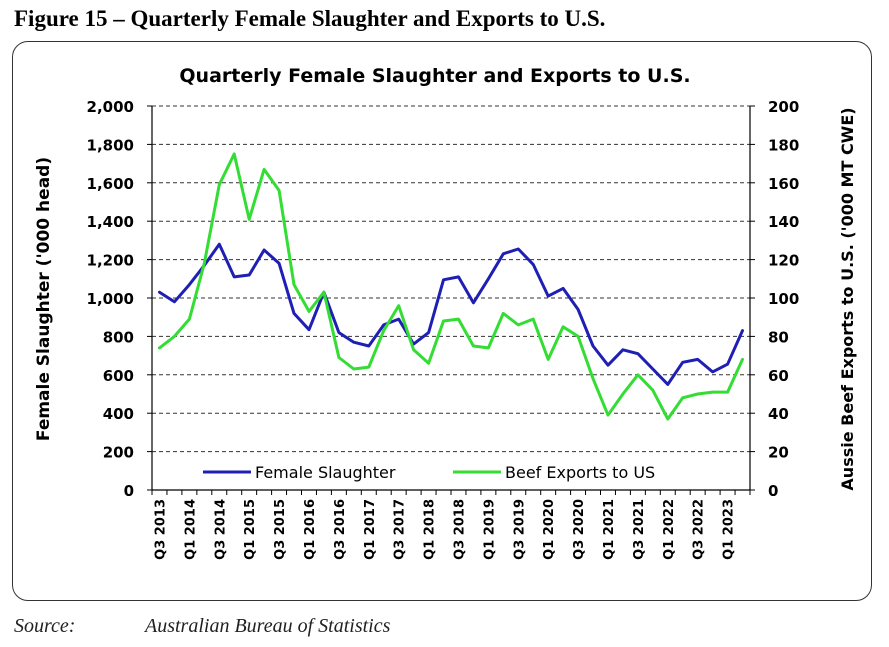 The width and height of the screenshot is (889, 647). Describe the element at coordinates (609, 529) in the screenshot. I see `x-tick-label: Q1 2021` at that location.